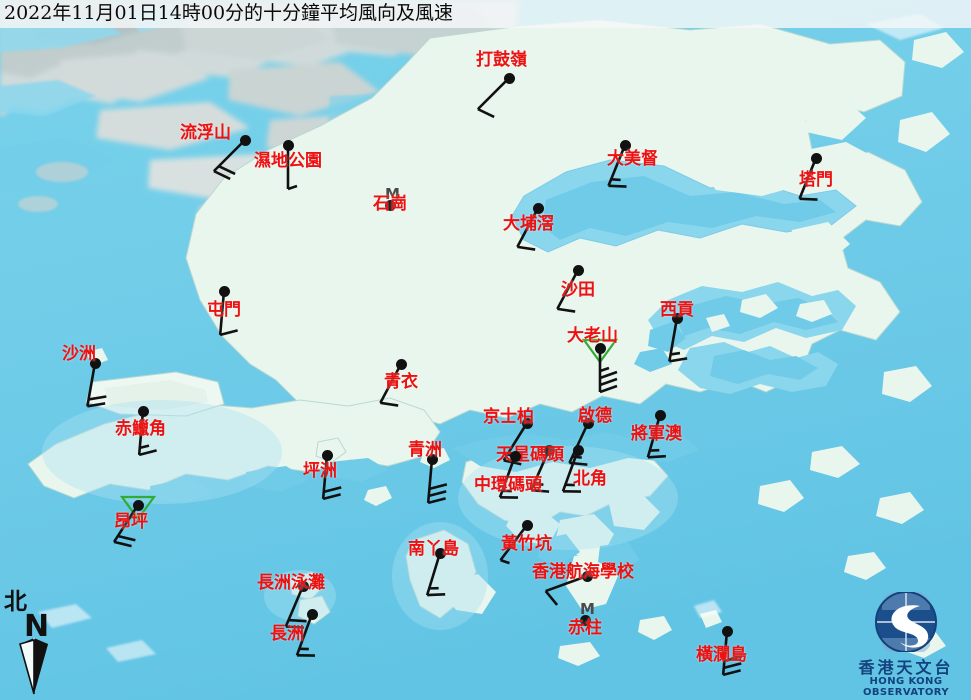 Image resolution: width=971 pixels, height=700 pixels. I want to click on station-label: 中環碼頭, so click(508, 485).